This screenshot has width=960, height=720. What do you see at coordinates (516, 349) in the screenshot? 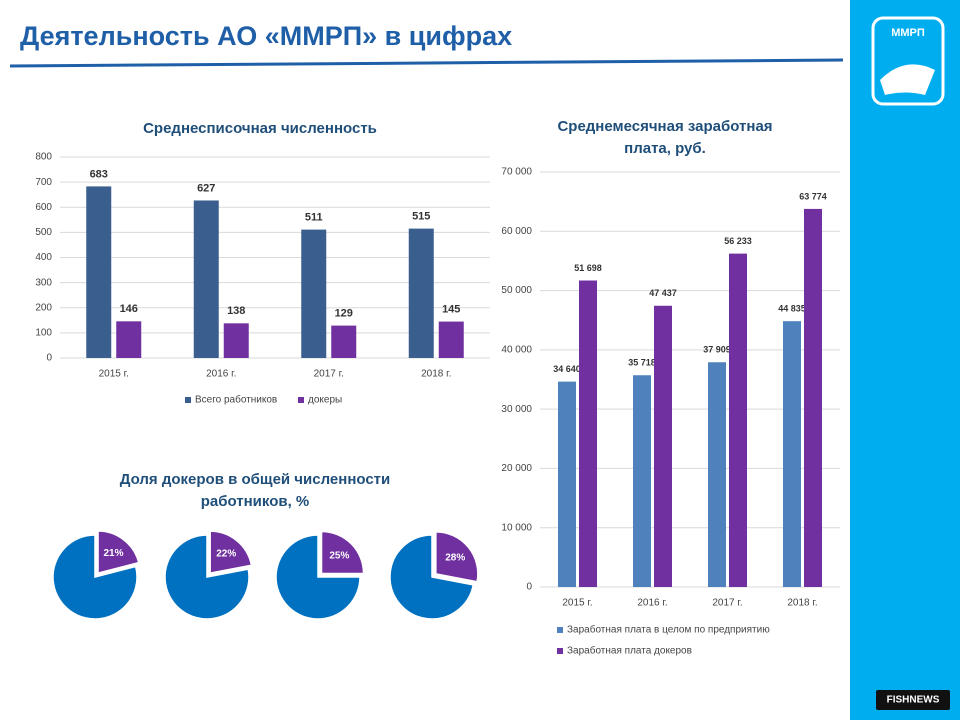
I see `y-tick-label: 40 000` at bounding box center [516, 349].